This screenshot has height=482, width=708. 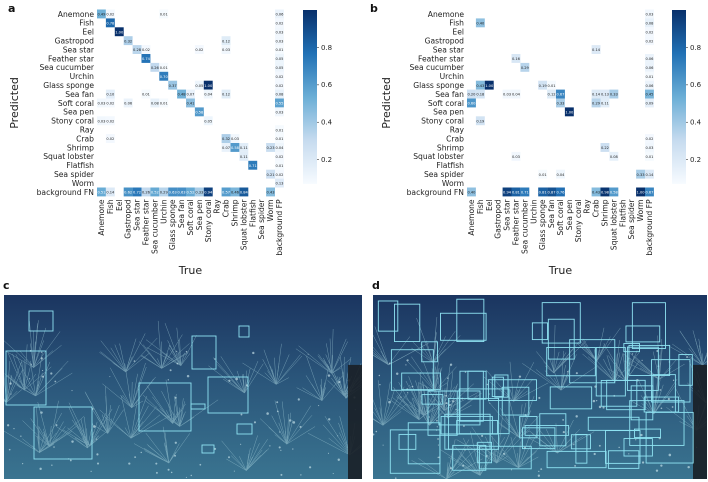 What do you see at coordinates (578, 220) in the screenshot?
I see `column-label: Stony coral` at bounding box center [578, 220].